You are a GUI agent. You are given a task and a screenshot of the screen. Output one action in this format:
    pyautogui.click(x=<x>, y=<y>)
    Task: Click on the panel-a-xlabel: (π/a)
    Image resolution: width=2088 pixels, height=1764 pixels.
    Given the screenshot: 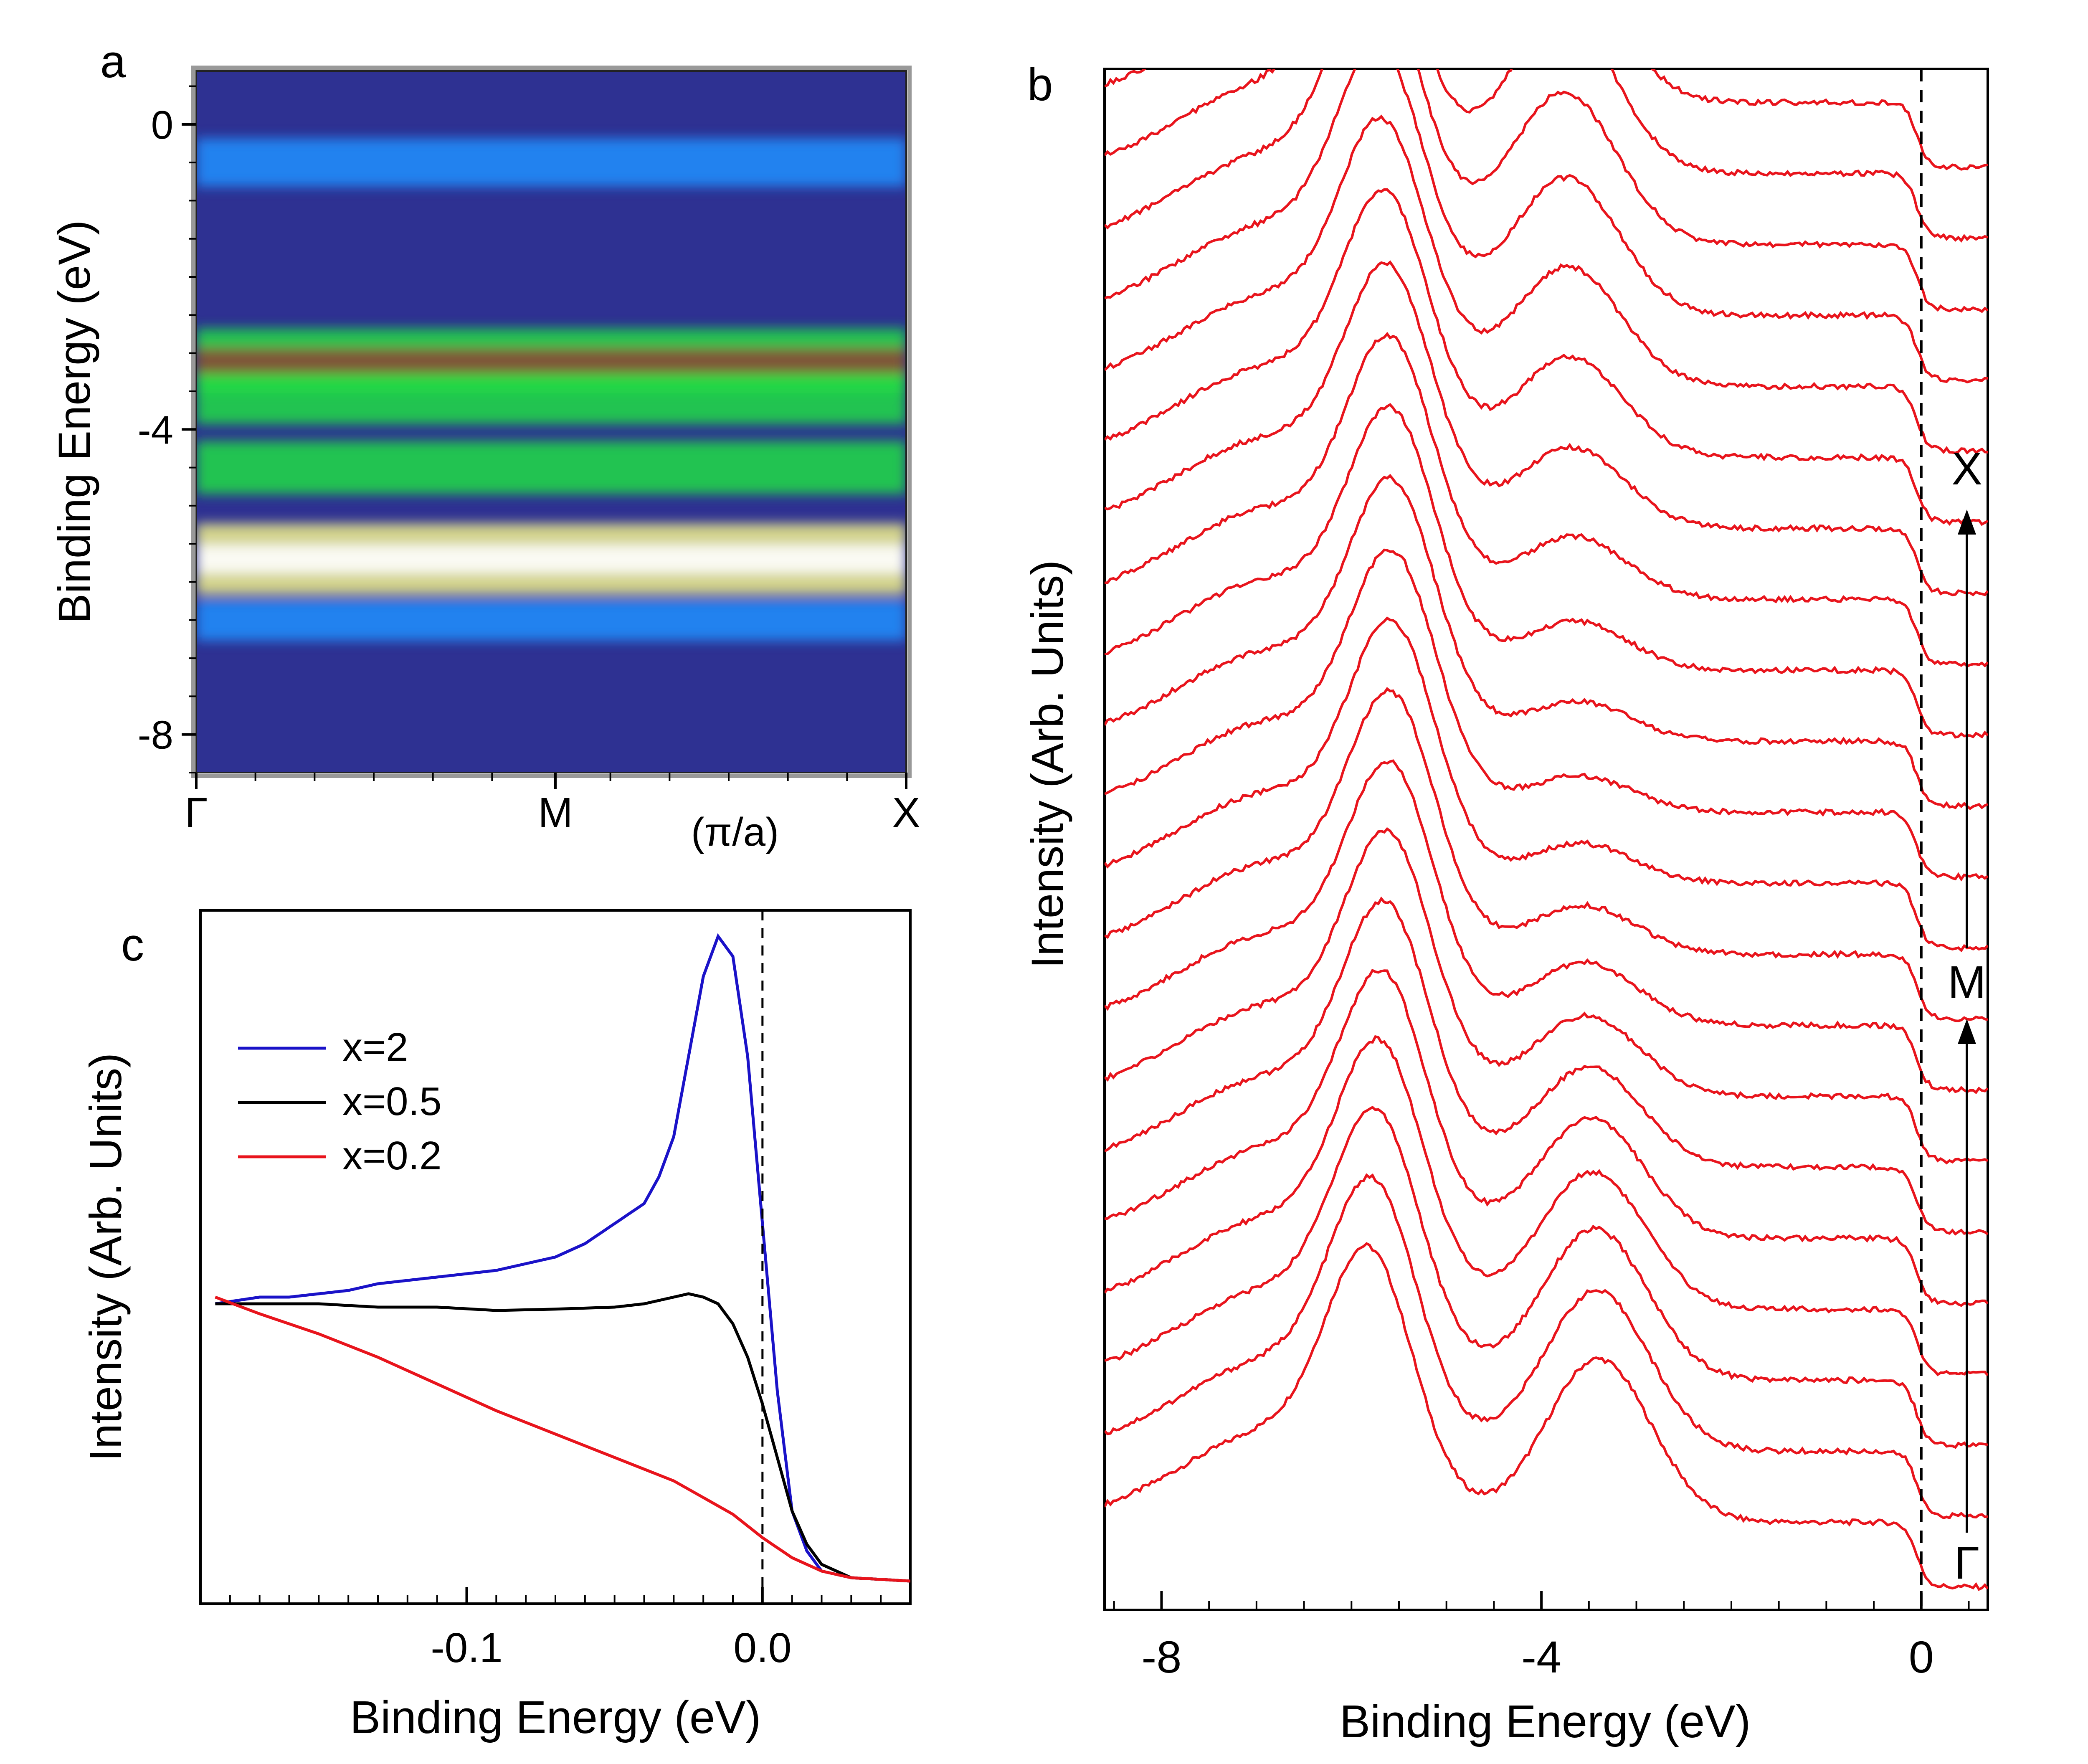 What is the action you would take?
    pyautogui.click(x=735, y=832)
    